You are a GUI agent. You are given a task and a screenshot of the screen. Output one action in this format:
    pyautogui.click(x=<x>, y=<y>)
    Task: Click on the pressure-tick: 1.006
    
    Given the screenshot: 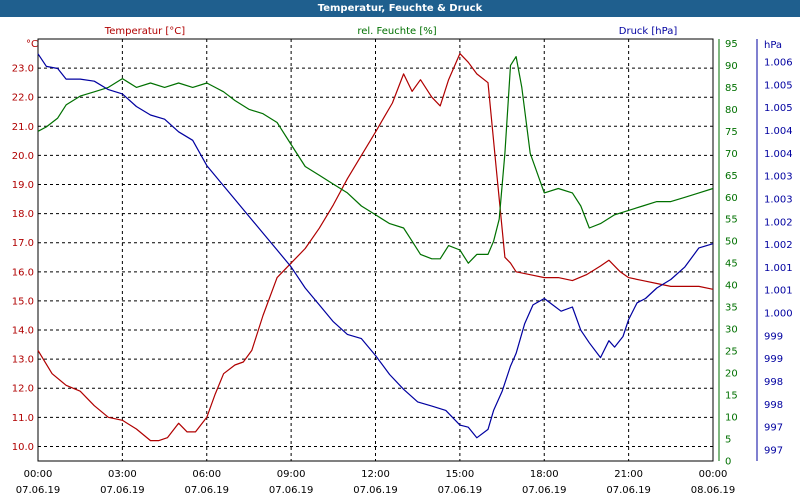 What is the action you would take?
    pyautogui.click(x=778, y=63)
    